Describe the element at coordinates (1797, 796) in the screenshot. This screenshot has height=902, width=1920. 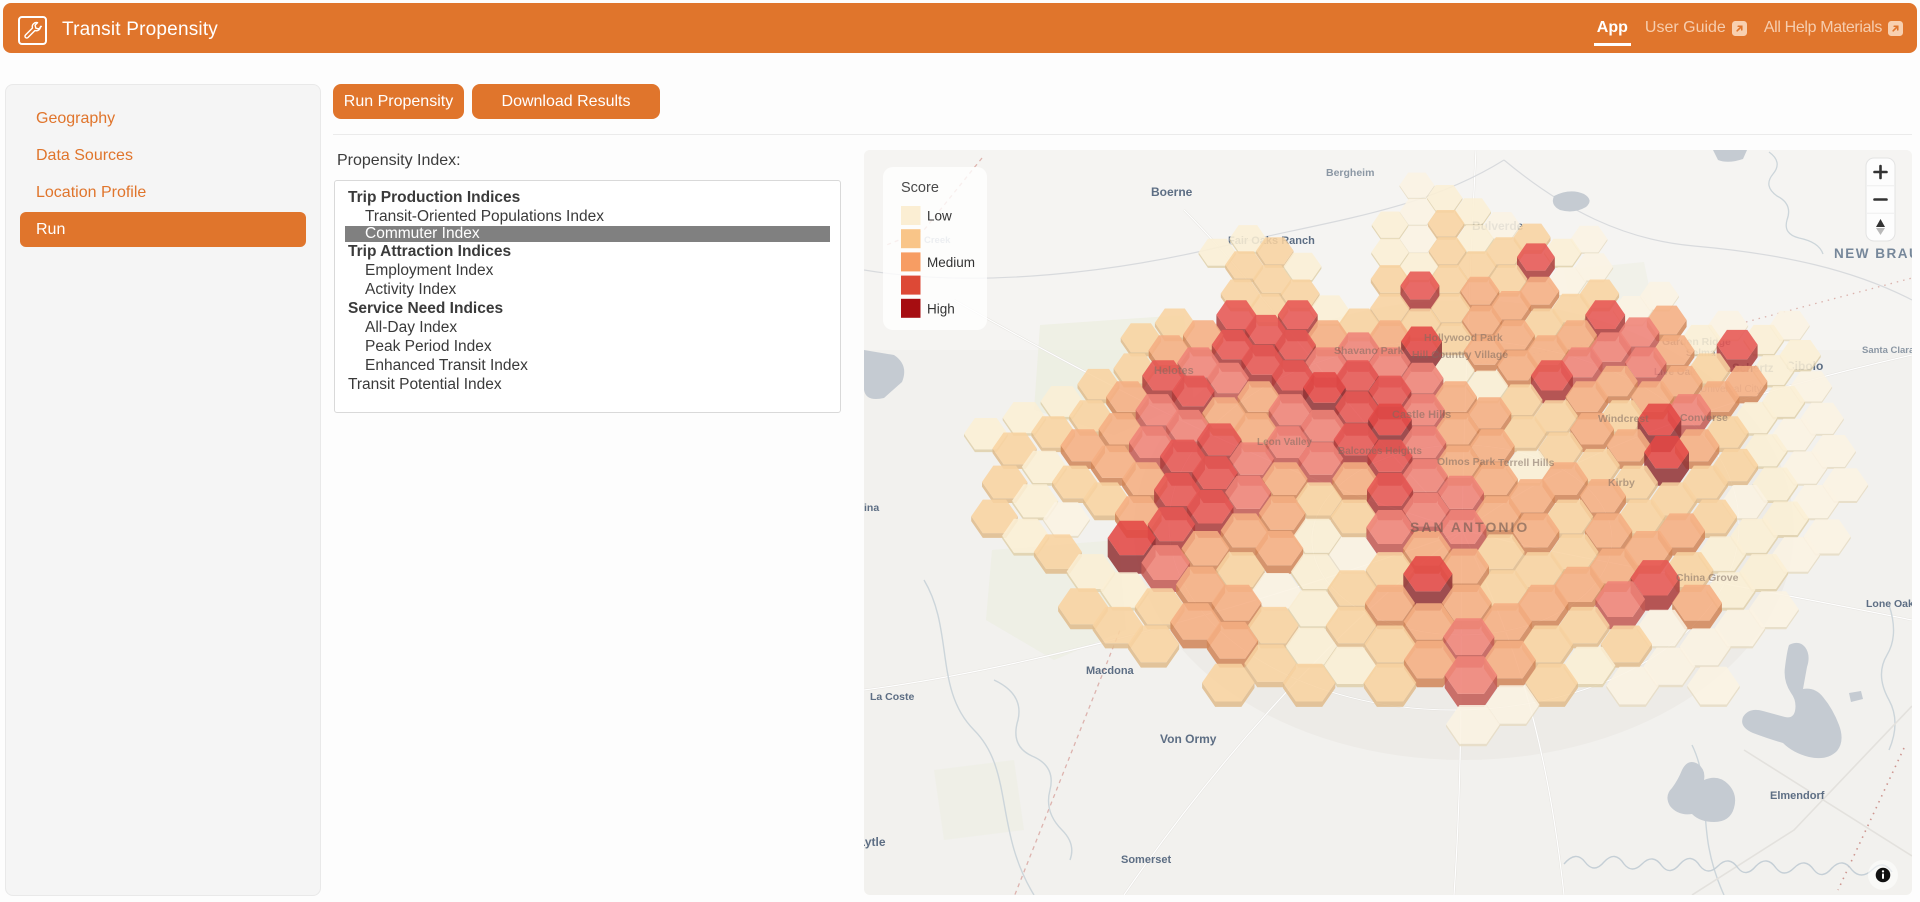
I see `svg-text: Elmendorf` at that location.